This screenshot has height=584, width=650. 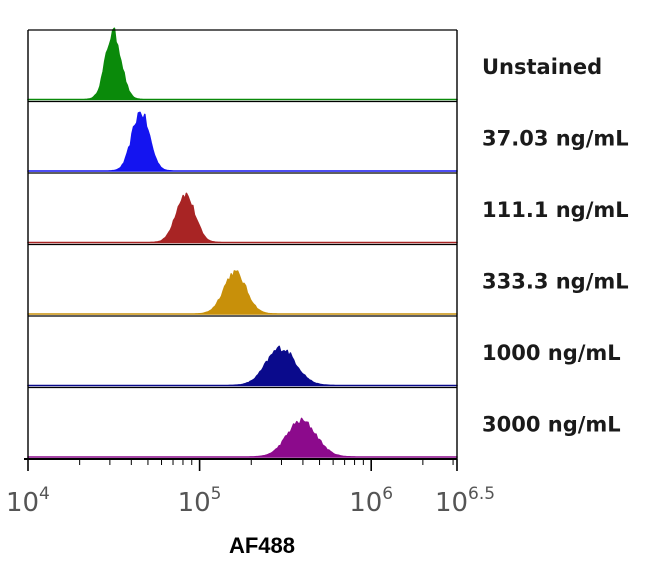 I want to click on series-label-5: 1000 ng/mL, so click(x=551, y=353).